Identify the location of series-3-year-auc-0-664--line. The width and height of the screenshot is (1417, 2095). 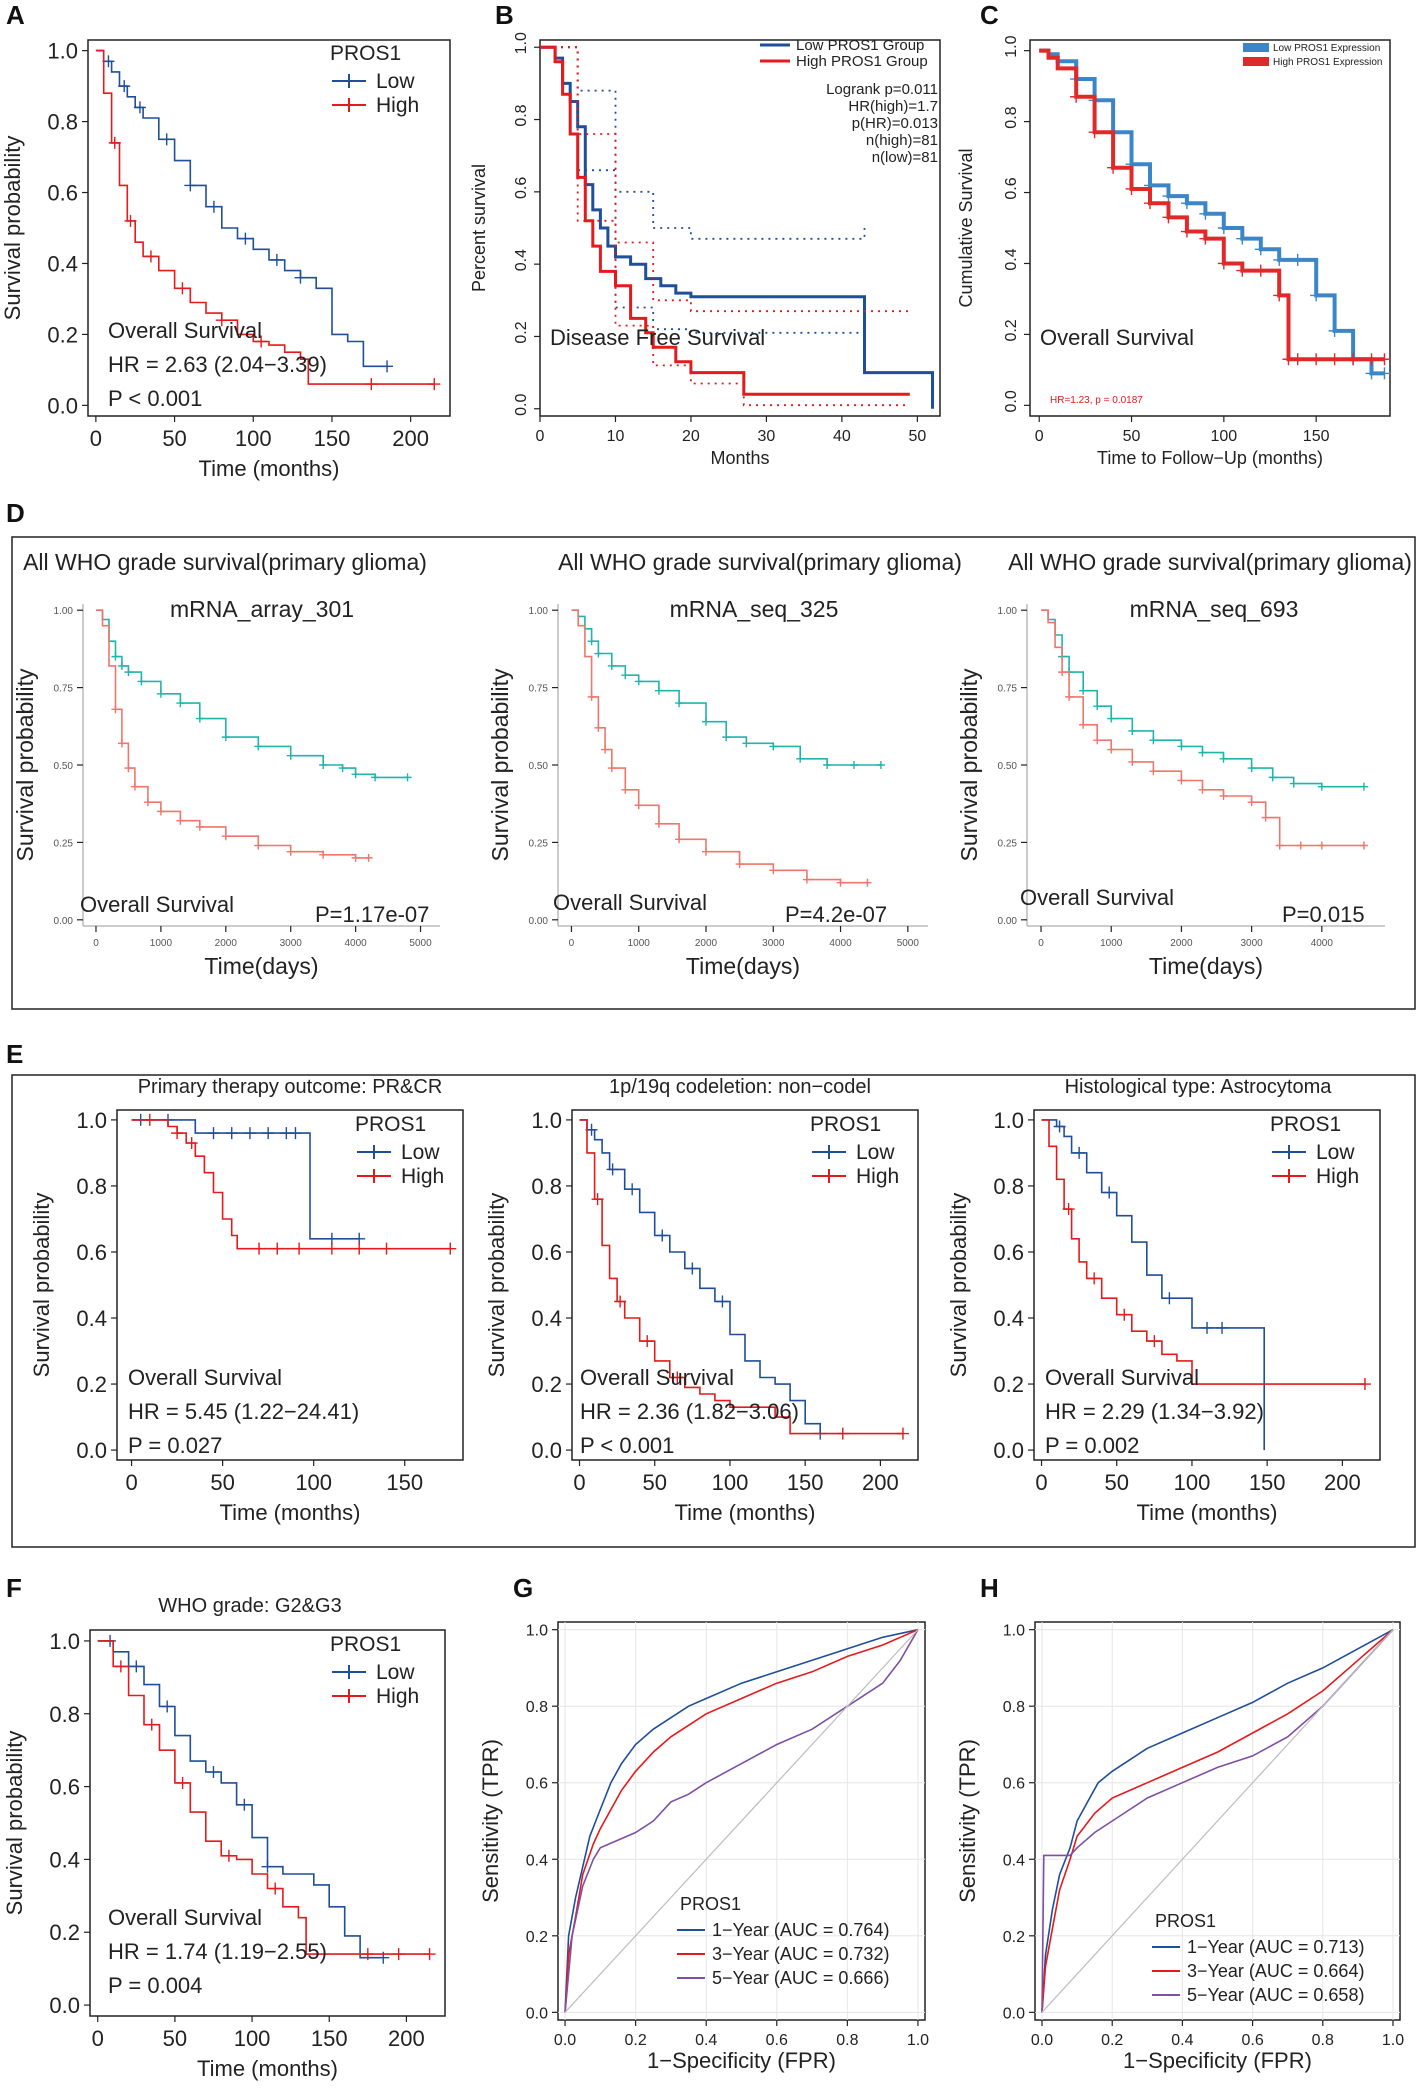
(1217, 1821).